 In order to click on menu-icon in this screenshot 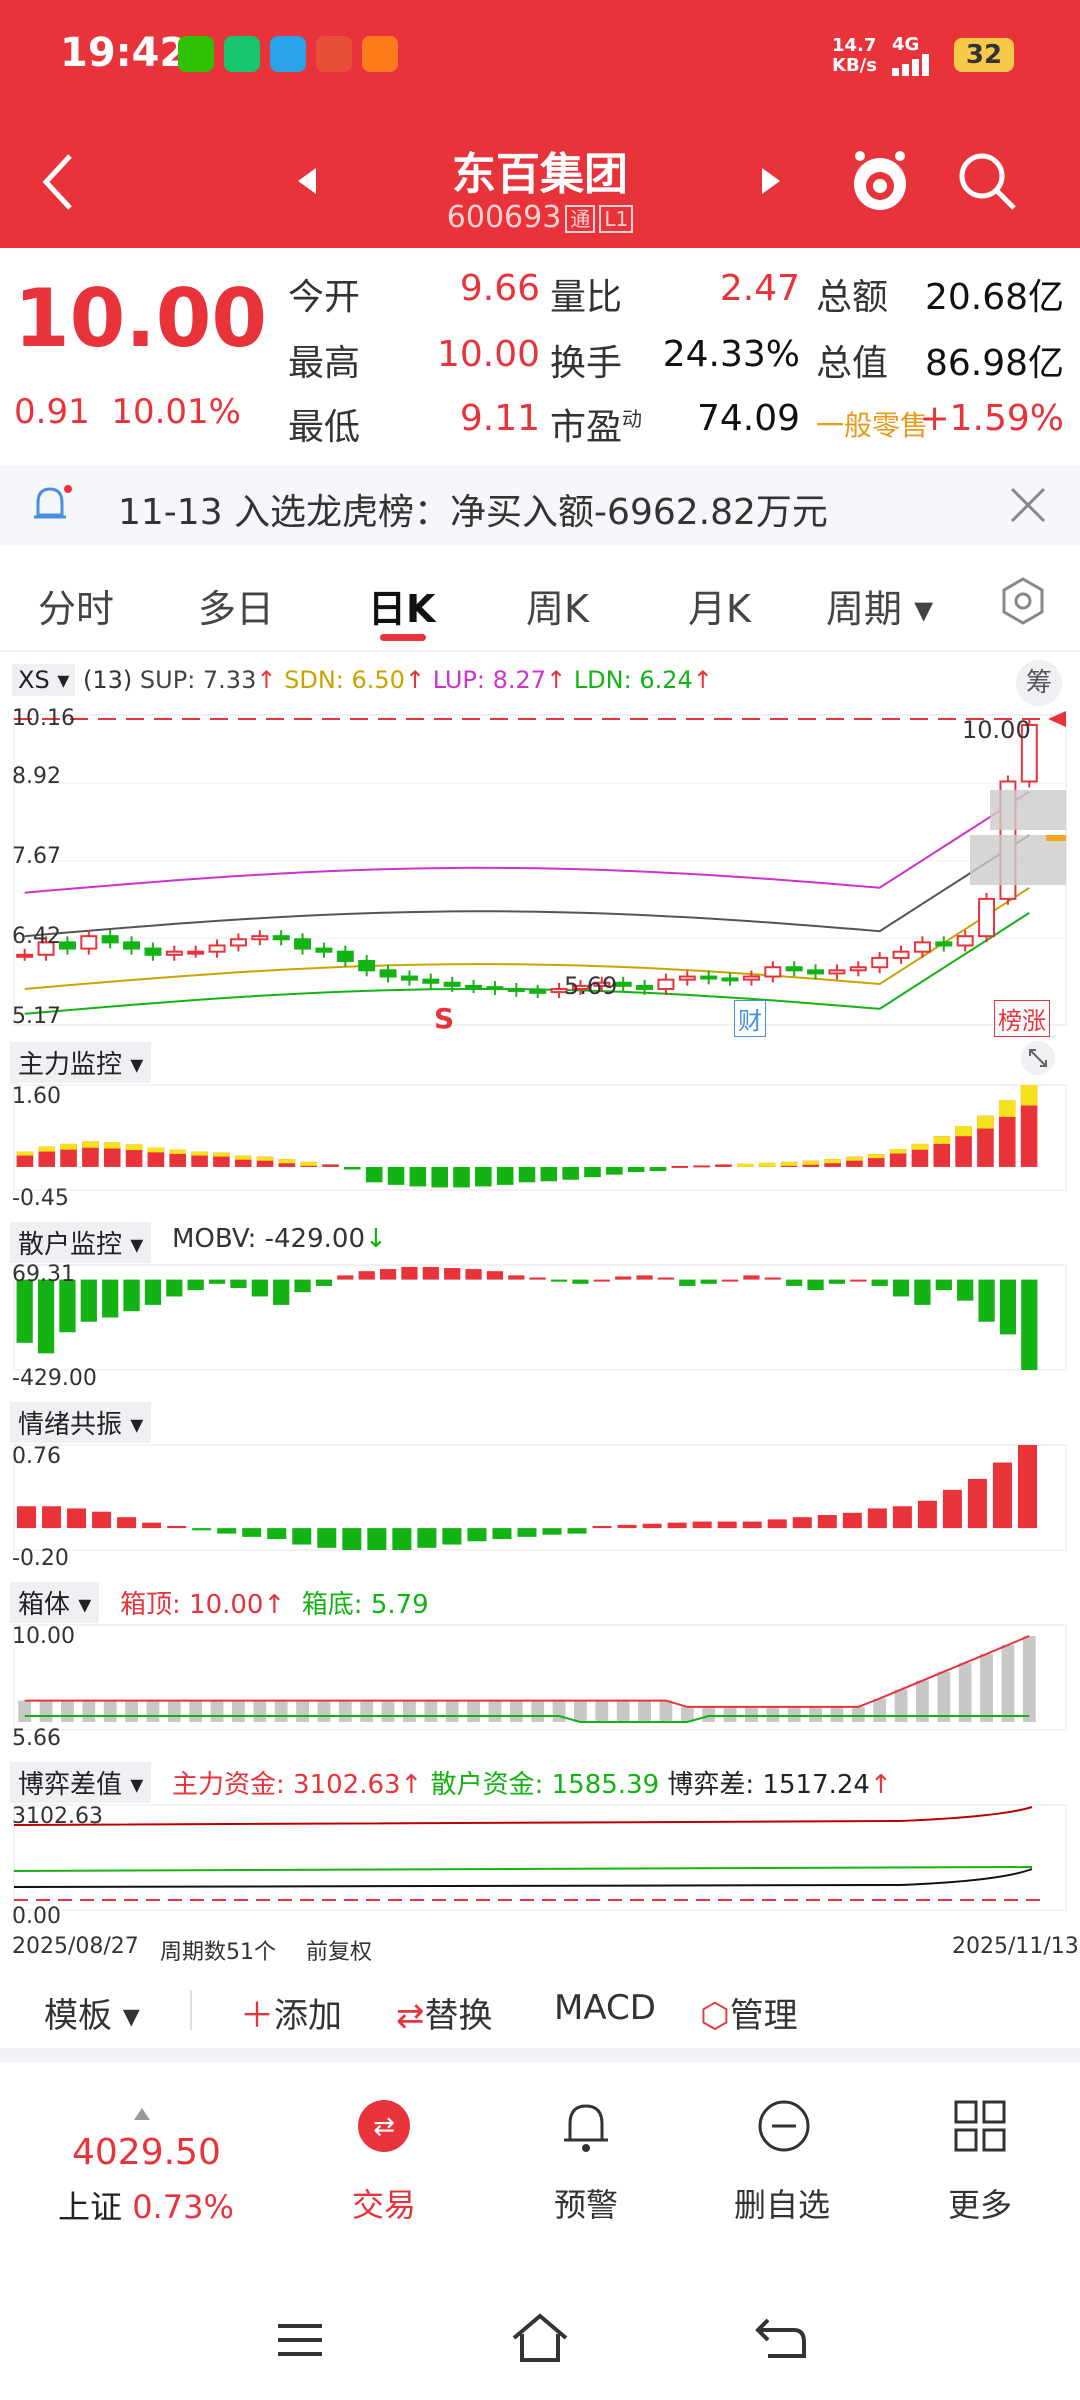, I will do `click(300, 2340)`.